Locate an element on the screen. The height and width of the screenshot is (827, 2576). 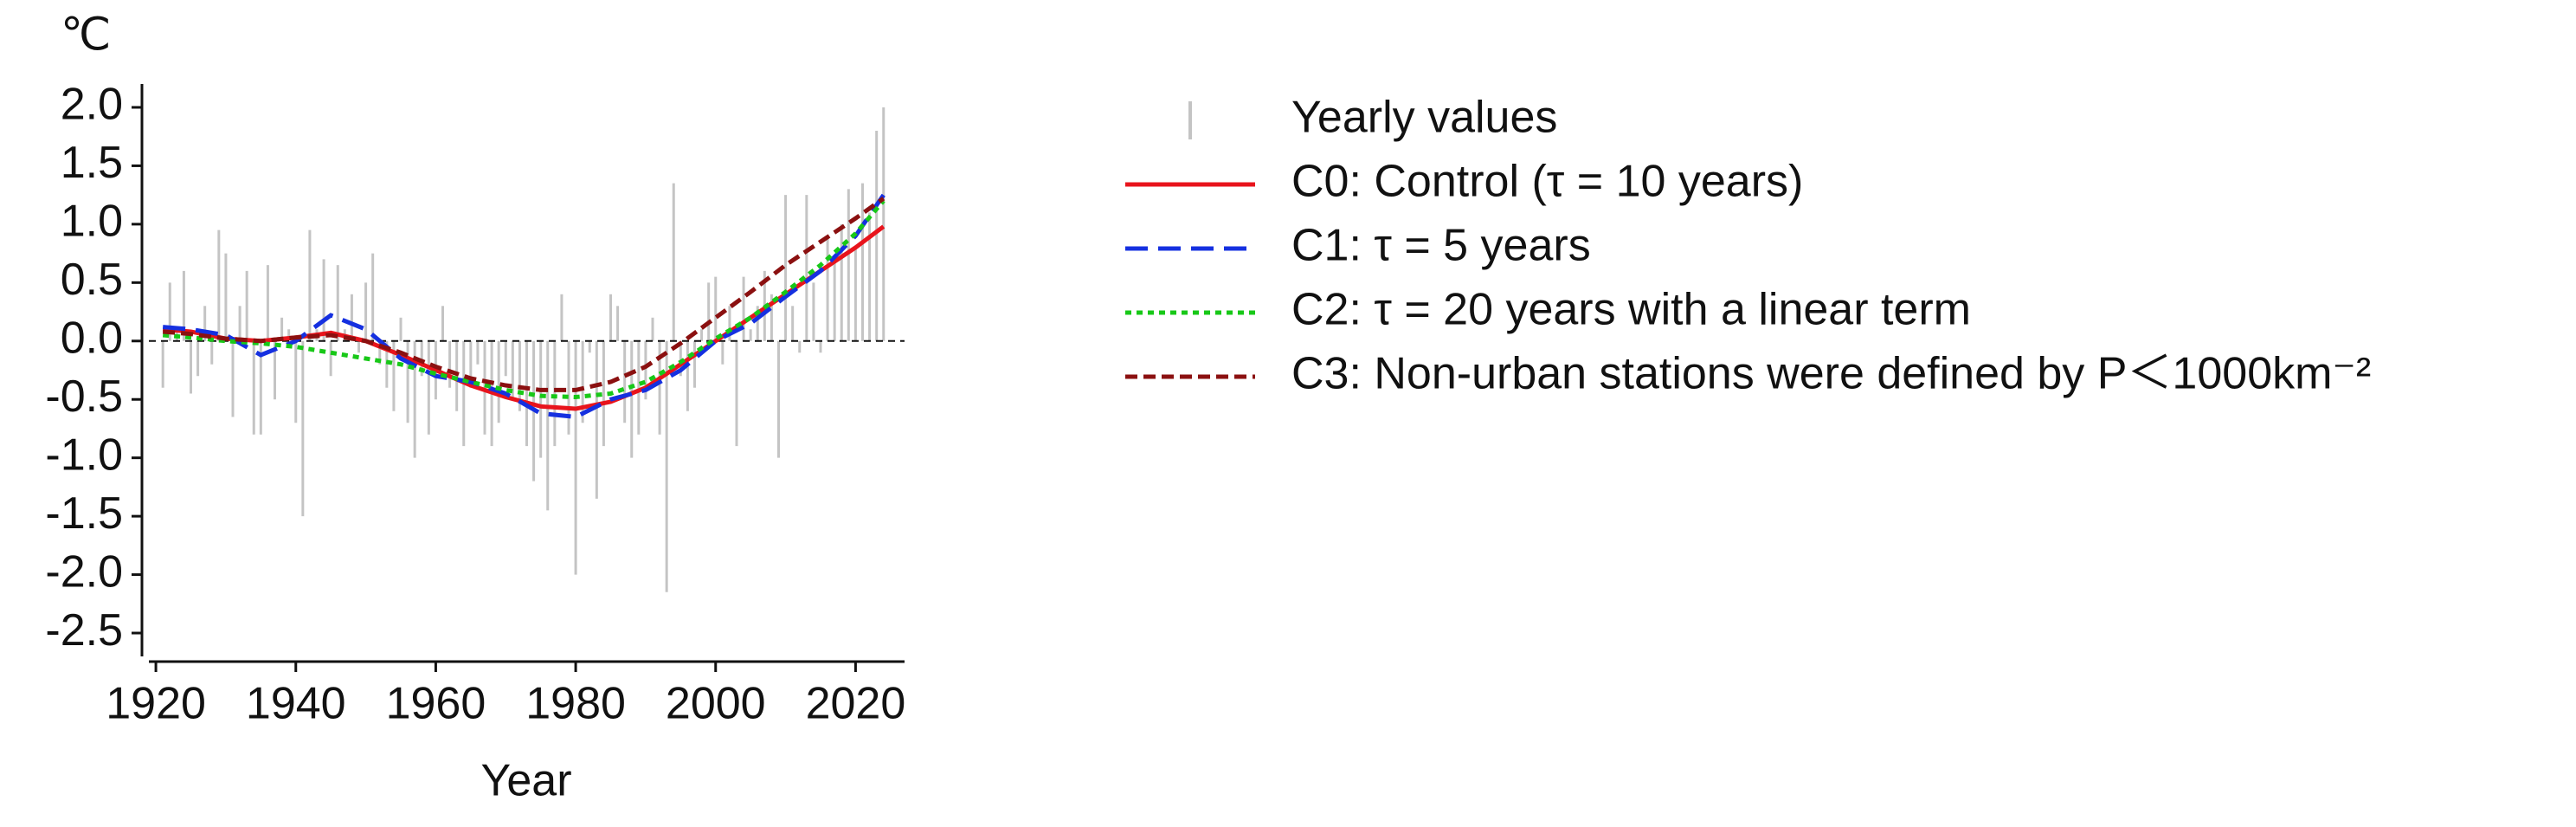
y-tick-label: 1.0 is located at coordinates (92, 222).